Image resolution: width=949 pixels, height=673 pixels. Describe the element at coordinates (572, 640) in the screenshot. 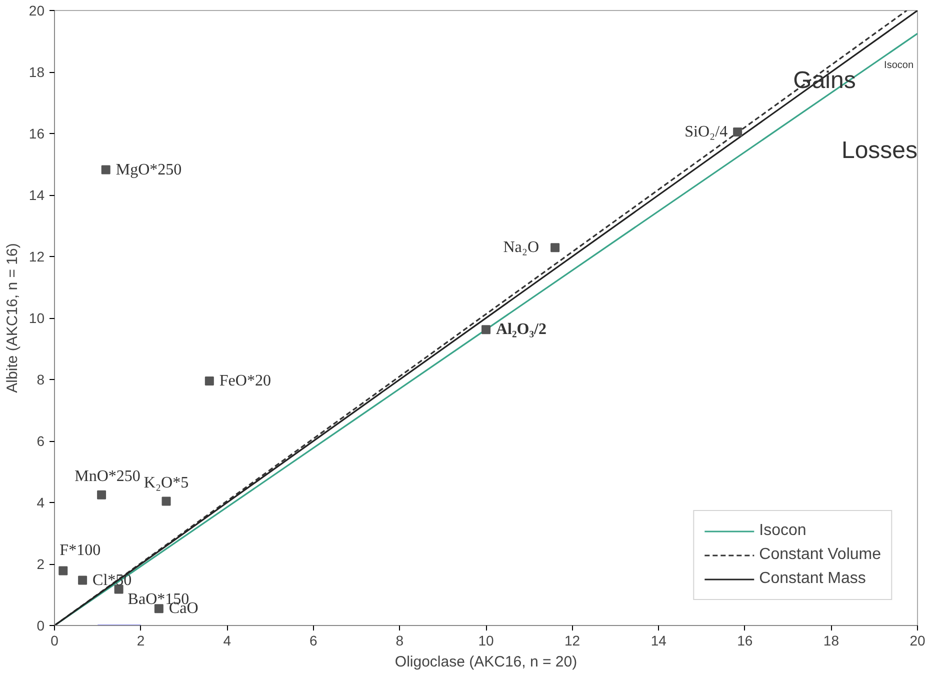

I see `x-tick-label: 12` at that location.